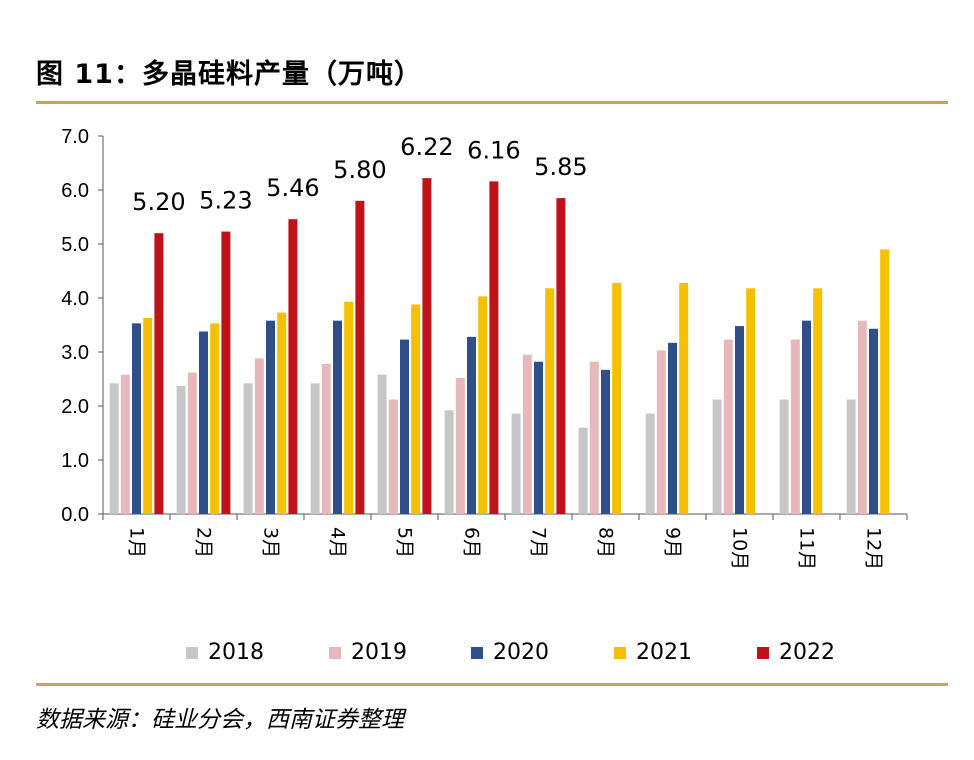 Image resolution: width=974 pixels, height=760 pixels. Describe the element at coordinates (661, 432) in the screenshot. I see `bar-2019-9月` at that location.